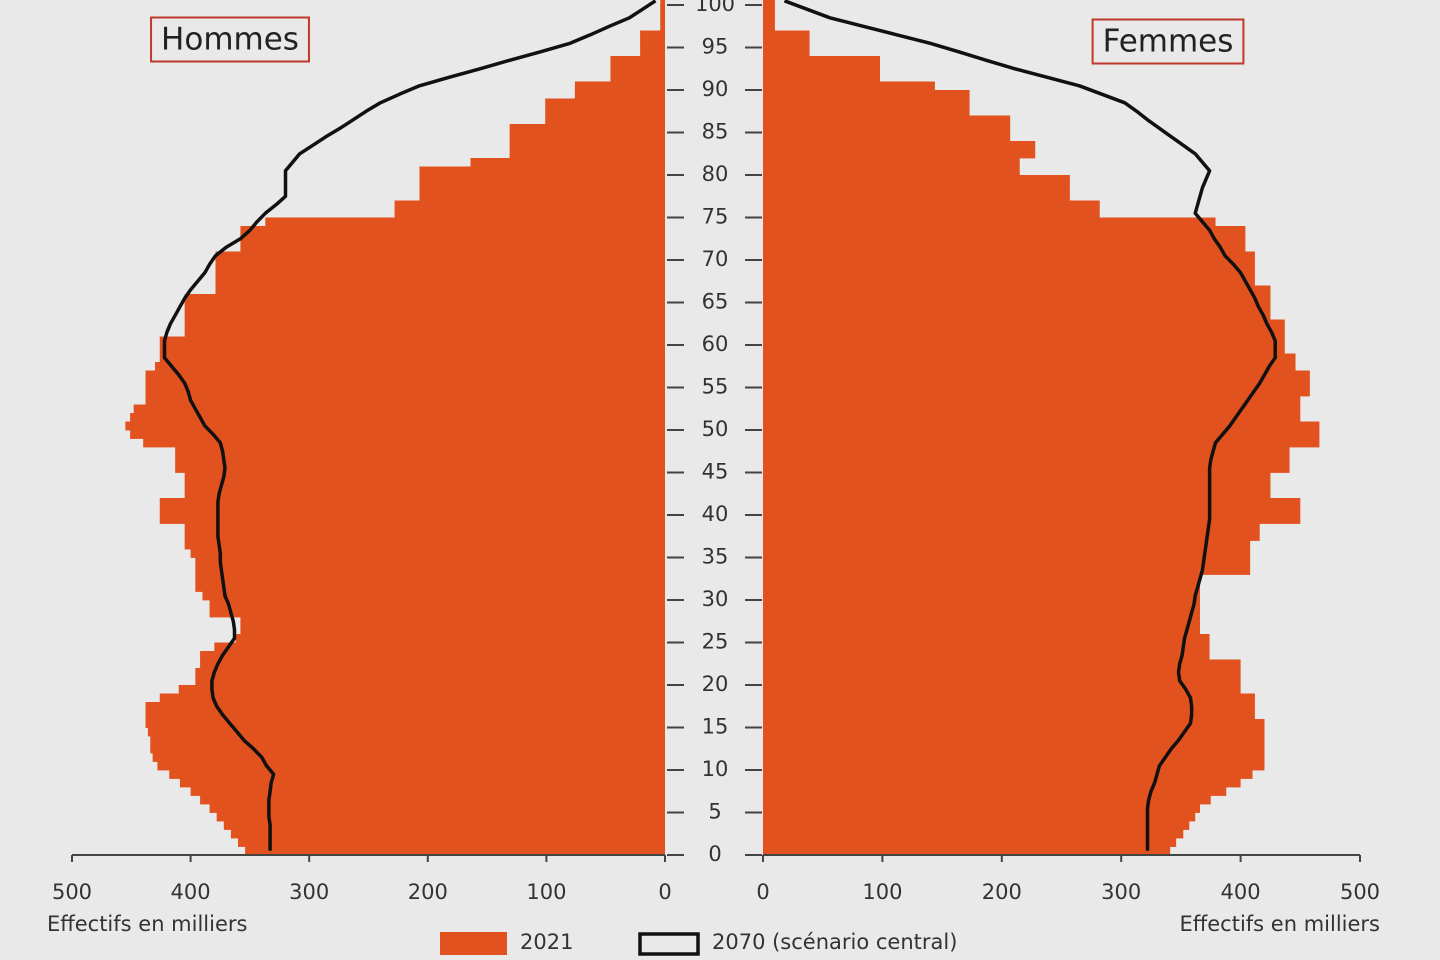  Describe the element at coordinates (714, 812) in the screenshot. I see `y-tick-label: 5` at that location.